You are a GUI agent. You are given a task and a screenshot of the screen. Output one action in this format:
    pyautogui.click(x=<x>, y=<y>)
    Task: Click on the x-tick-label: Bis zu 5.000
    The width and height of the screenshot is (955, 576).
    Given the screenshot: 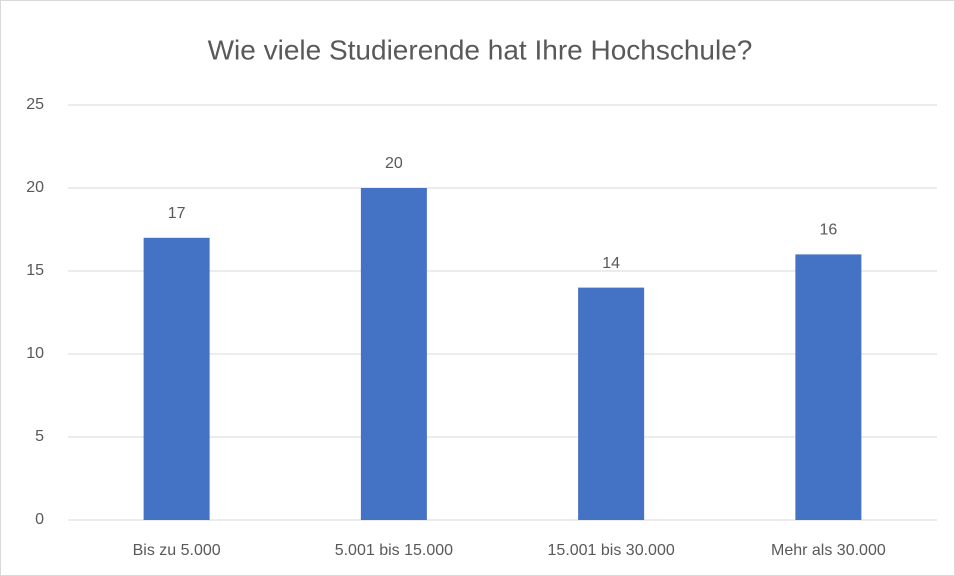 What is the action you would take?
    pyautogui.click(x=177, y=550)
    